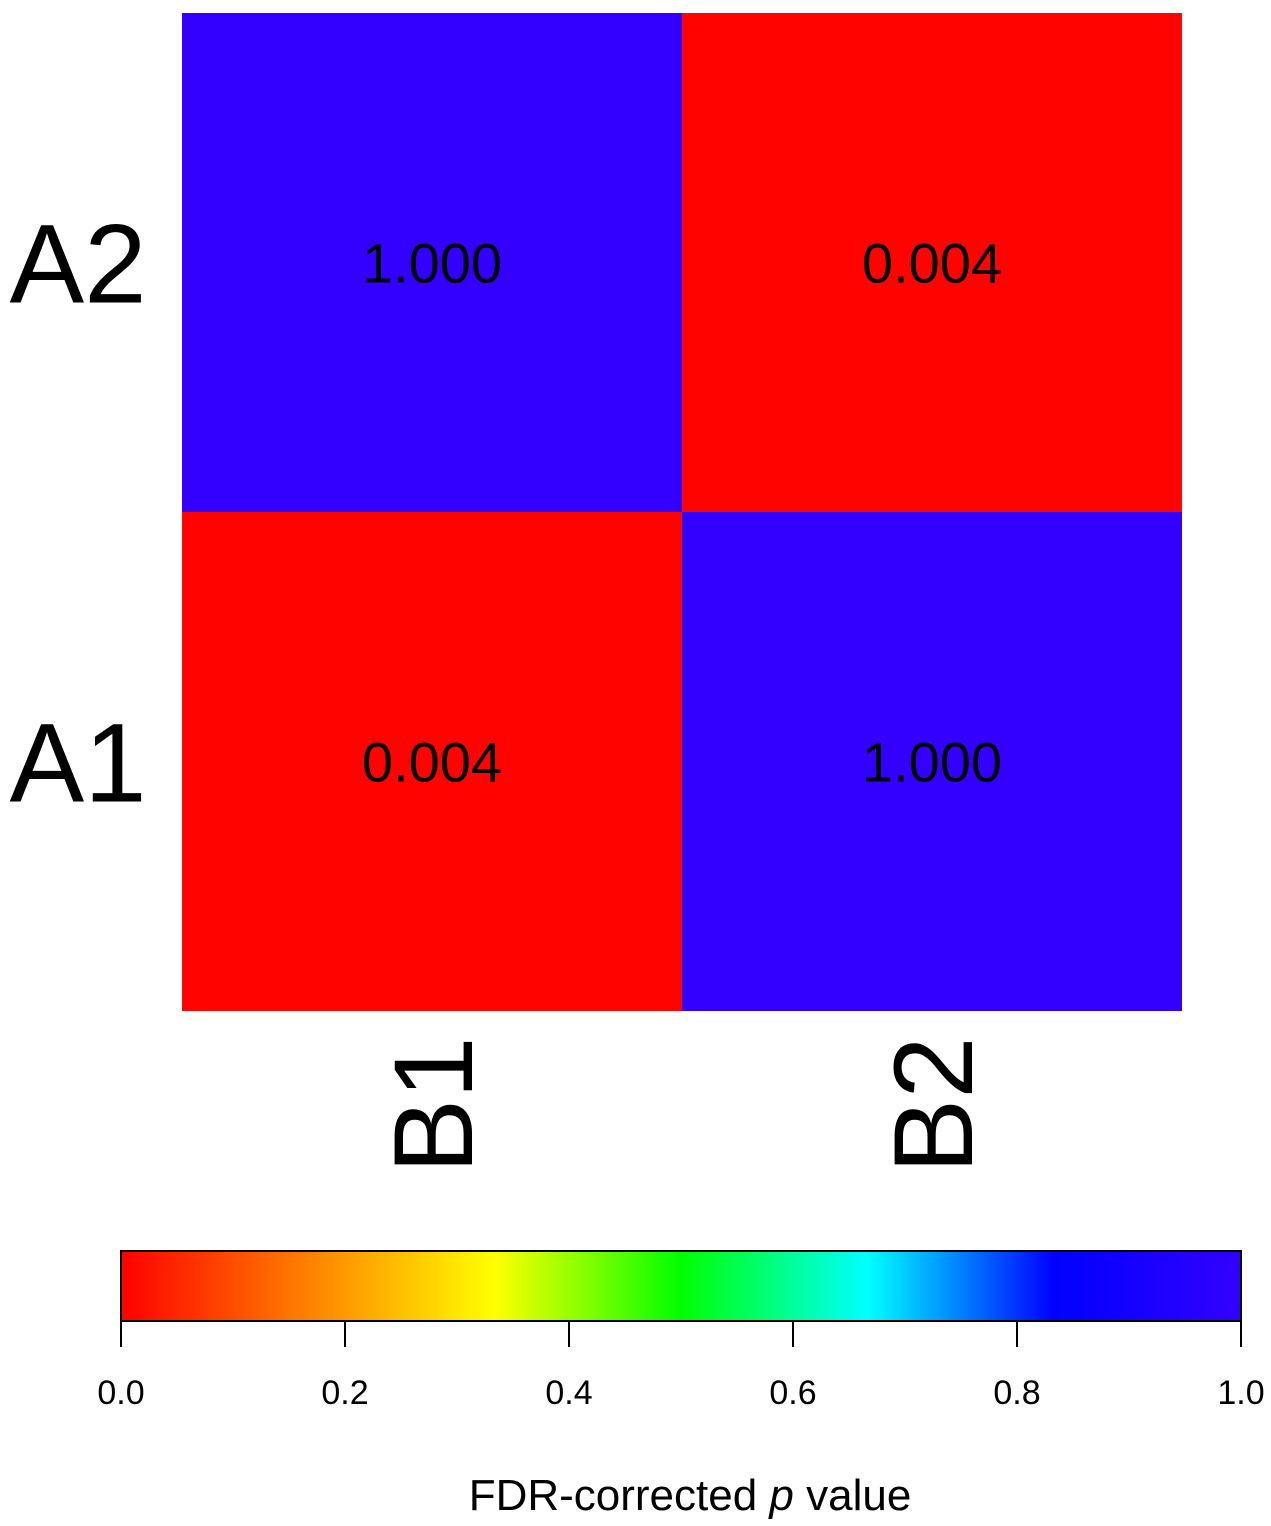  I want to click on row-labels: A2 A1, so click(78, 514).